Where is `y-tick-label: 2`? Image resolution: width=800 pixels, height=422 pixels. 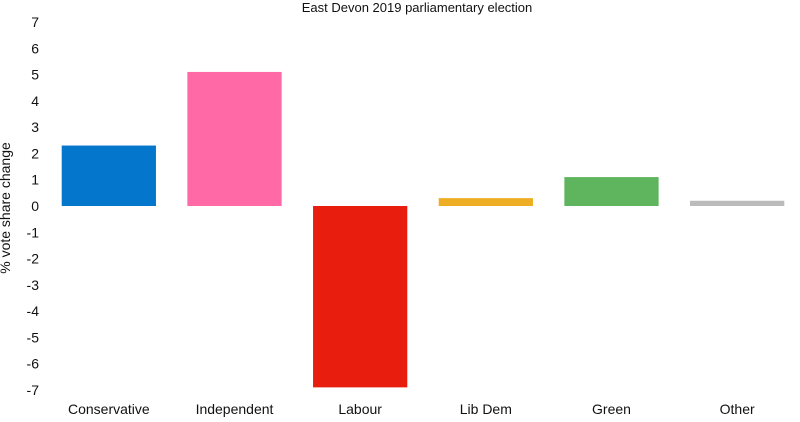 y-tick-label: 2 is located at coordinates (35, 153).